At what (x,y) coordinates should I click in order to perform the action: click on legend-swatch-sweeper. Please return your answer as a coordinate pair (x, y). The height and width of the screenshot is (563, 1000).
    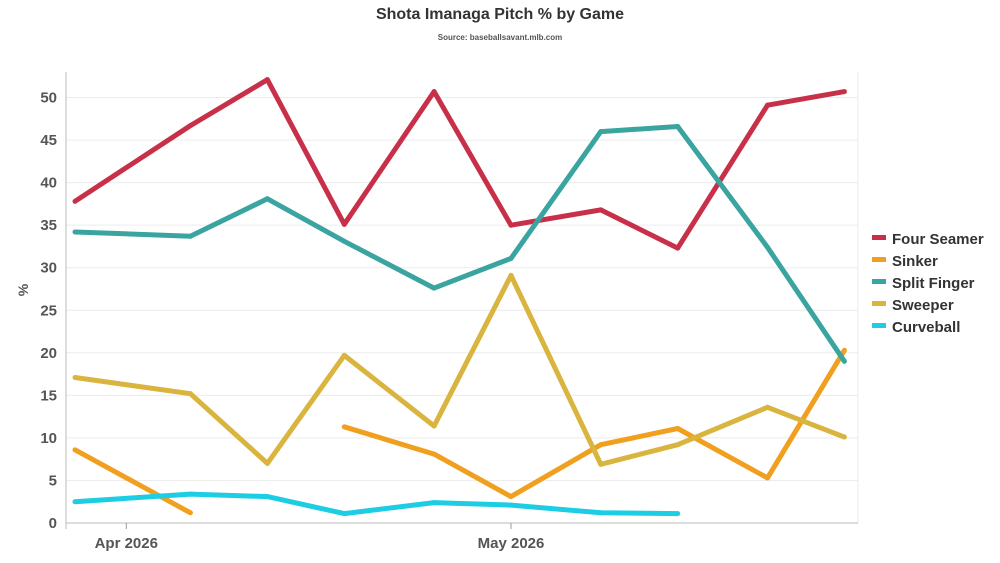
    Looking at the image, I should click on (879, 303).